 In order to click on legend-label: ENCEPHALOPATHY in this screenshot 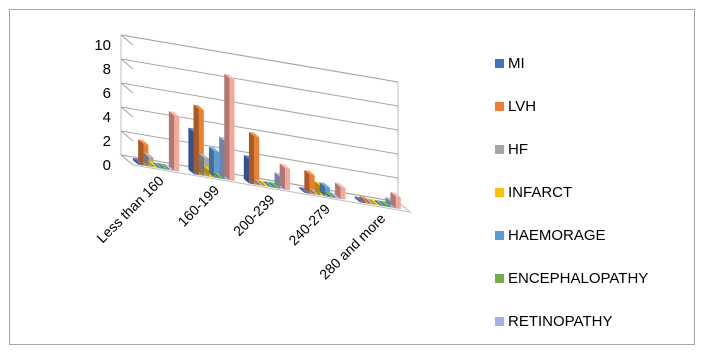, I will do `click(578, 278)`.